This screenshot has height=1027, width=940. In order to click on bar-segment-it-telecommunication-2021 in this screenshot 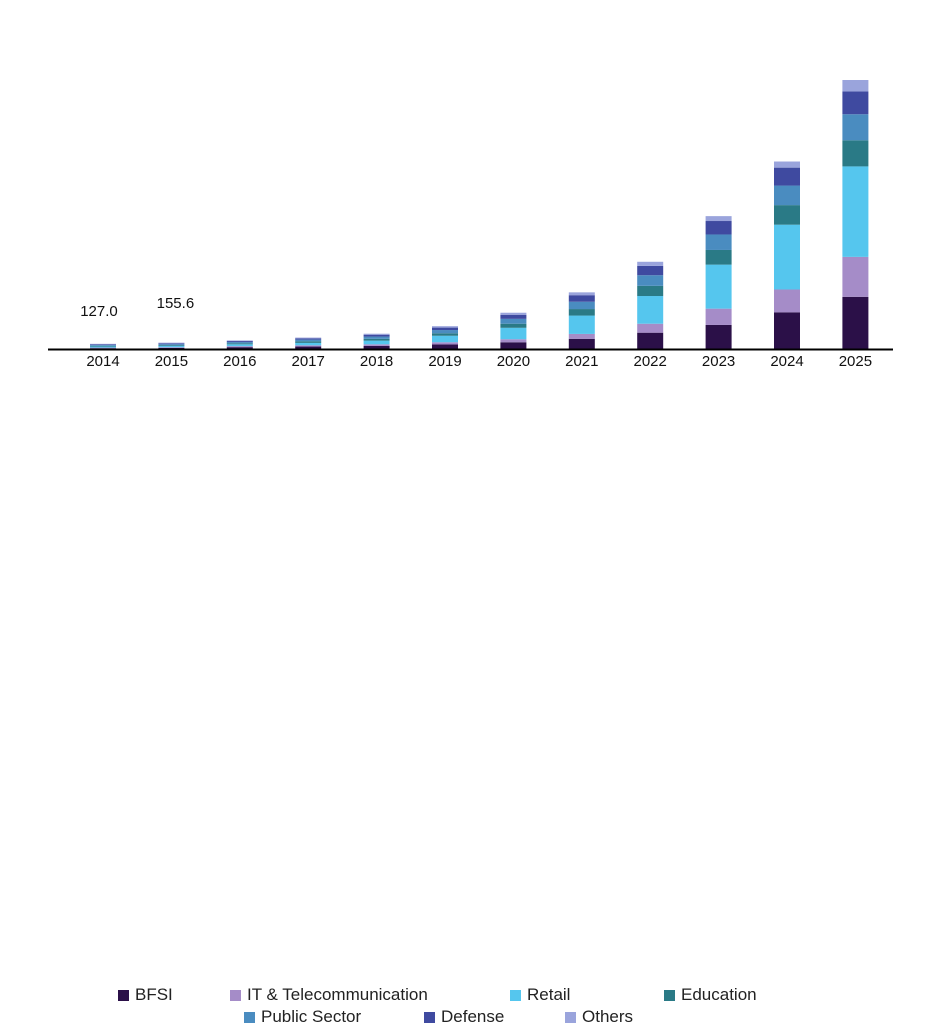, I will do `click(581, 336)`.